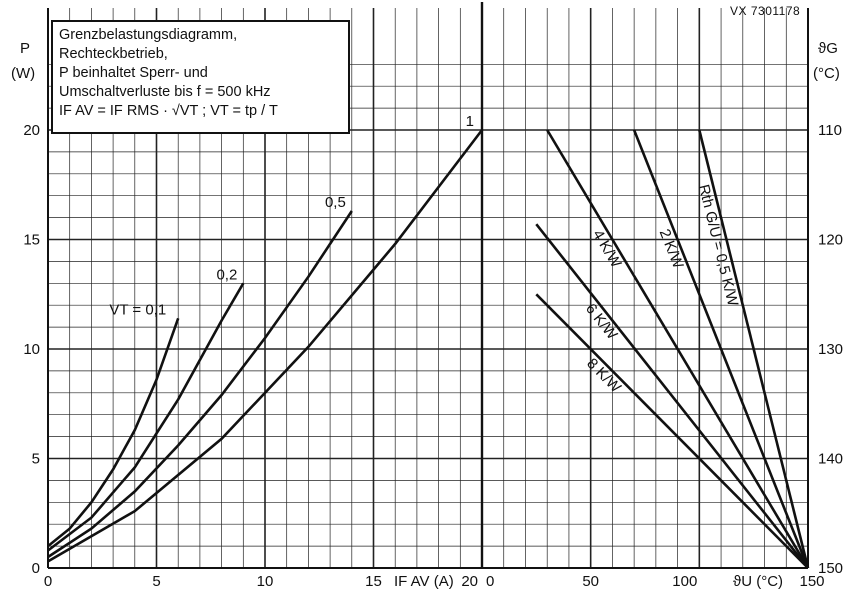 The image size is (852, 600). I want to click on x-right-tick-label: 50, so click(590, 581).